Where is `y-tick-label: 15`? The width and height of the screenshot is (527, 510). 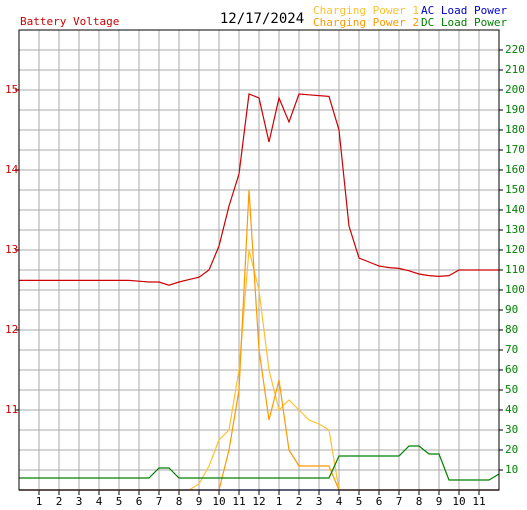
y-tick-label: 15 is located at coordinates (11, 89).